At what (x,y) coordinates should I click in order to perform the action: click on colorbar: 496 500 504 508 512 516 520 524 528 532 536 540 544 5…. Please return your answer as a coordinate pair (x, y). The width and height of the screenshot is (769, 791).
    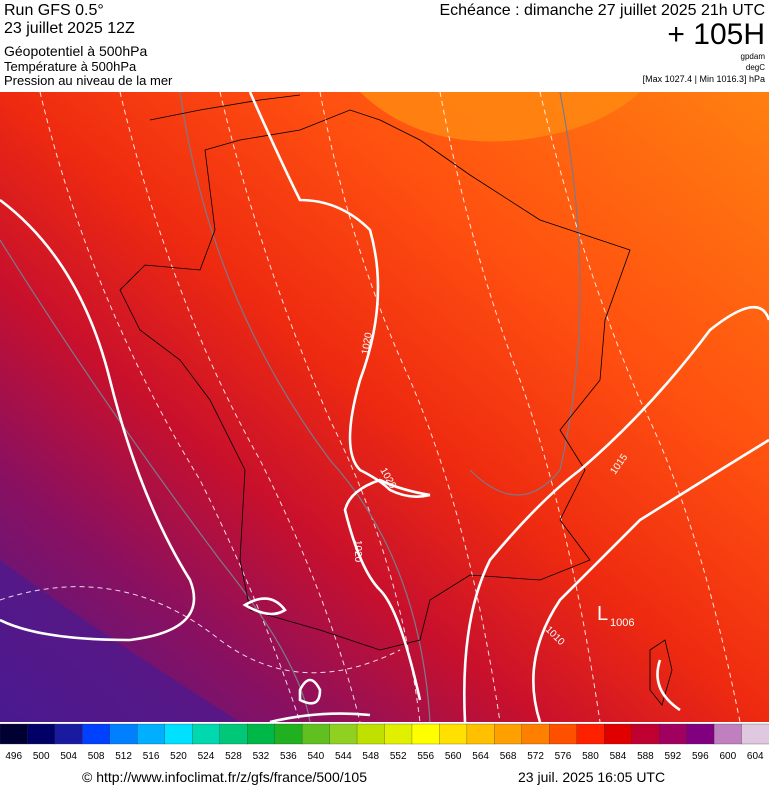
    Looking at the image, I should click on (384, 742).